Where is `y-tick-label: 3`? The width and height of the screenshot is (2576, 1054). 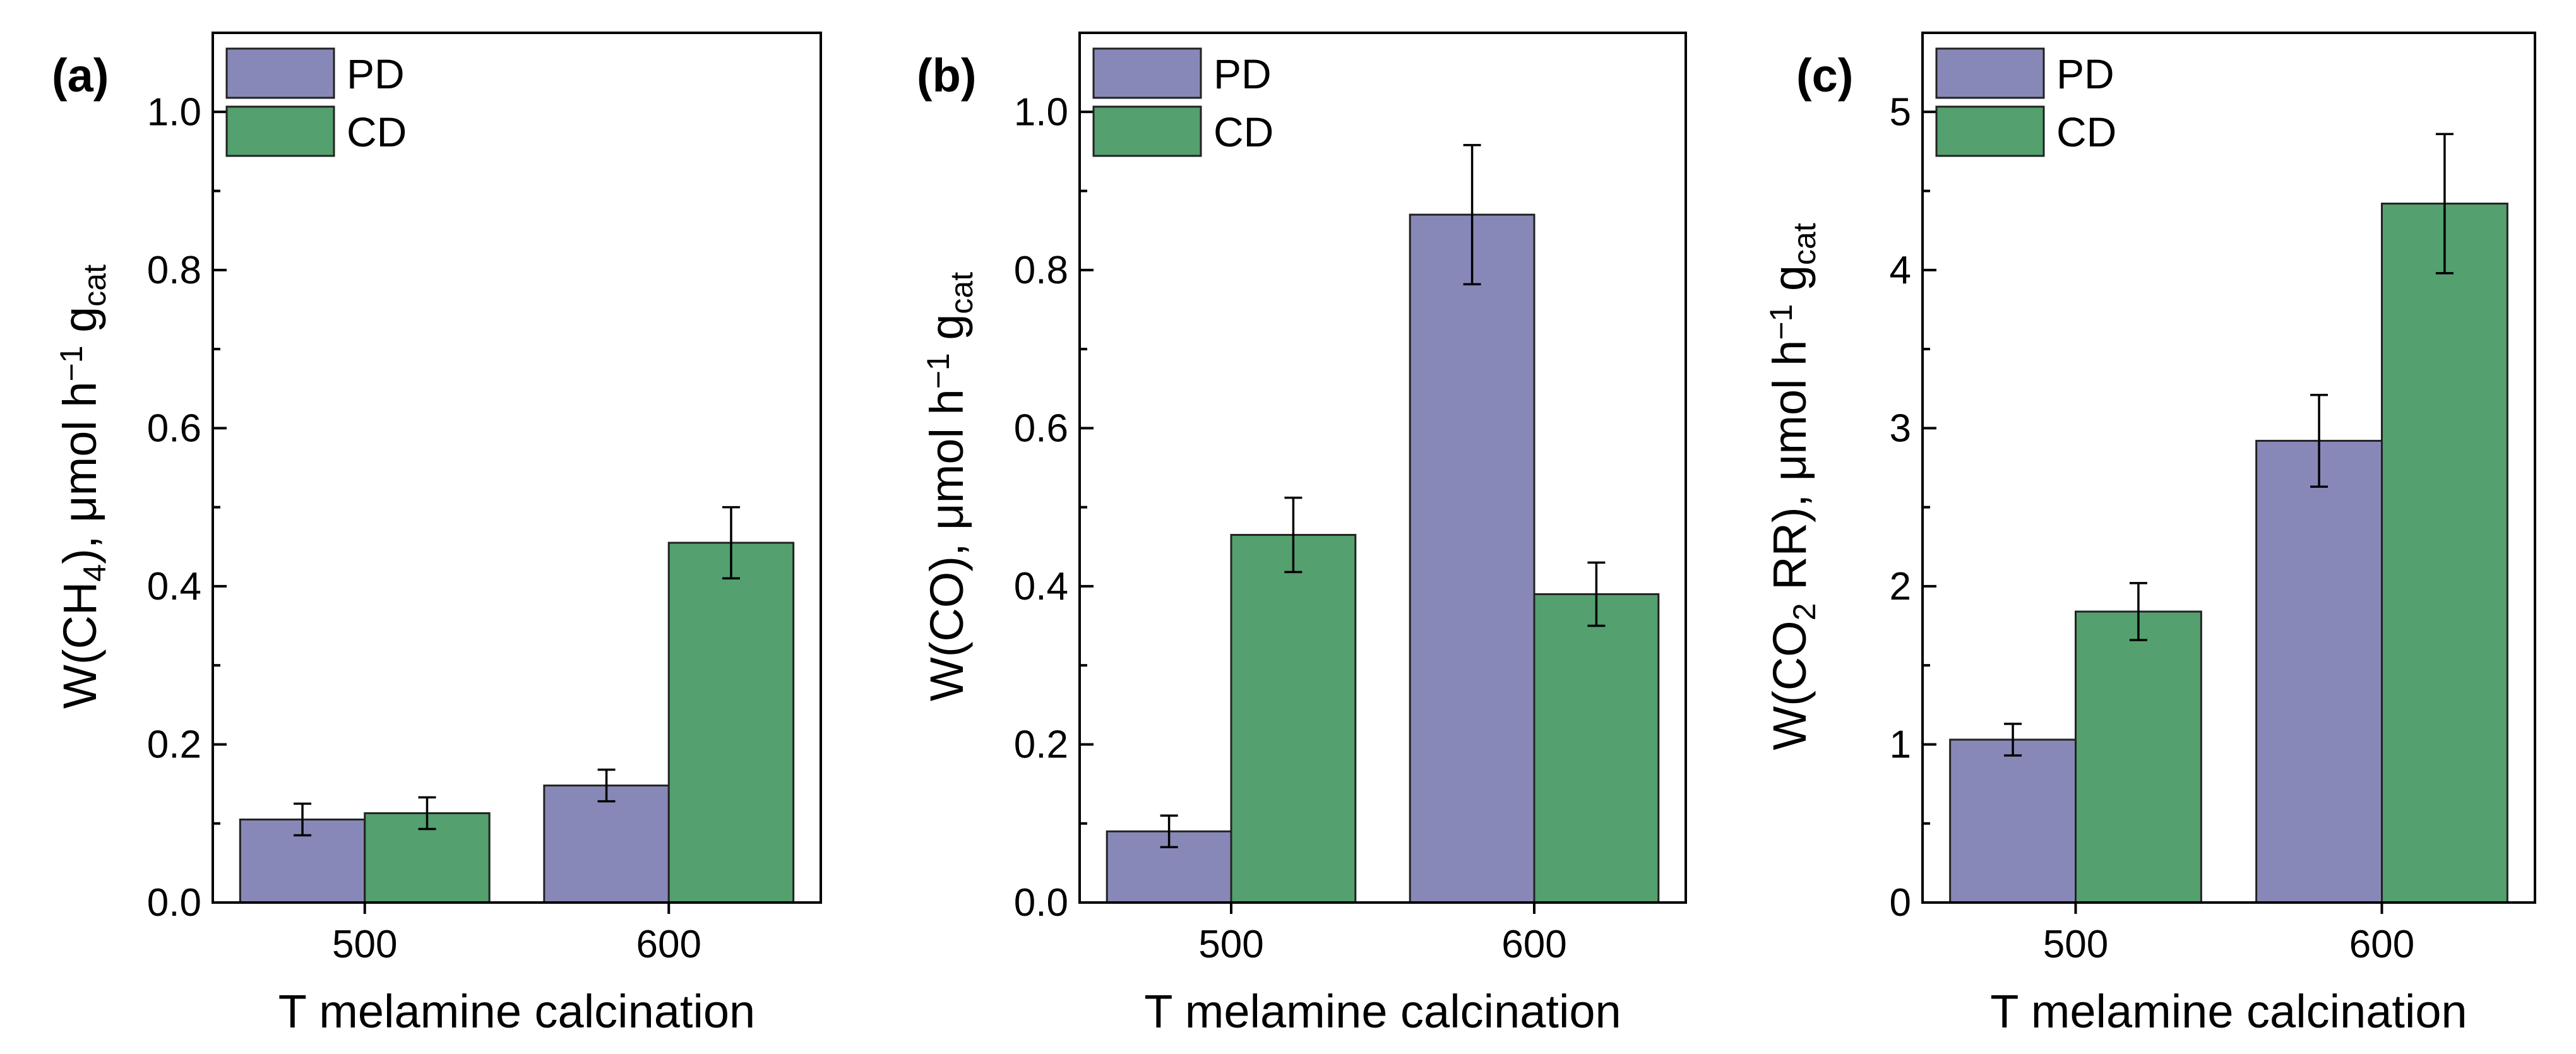
y-tick-label: 3 is located at coordinates (1900, 428).